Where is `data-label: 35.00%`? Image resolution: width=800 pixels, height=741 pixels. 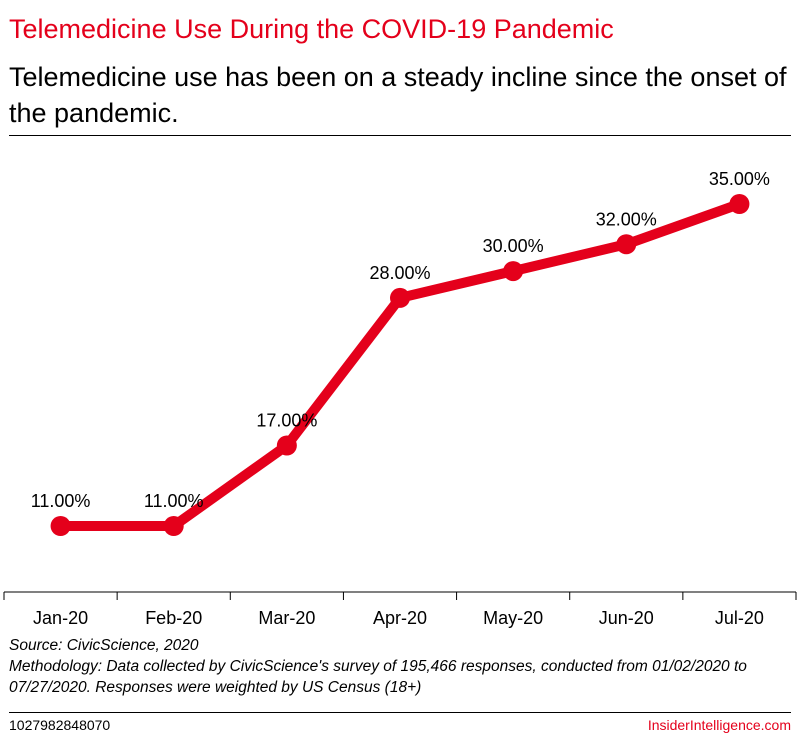 data-label: 35.00% is located at coordinates (739, 179).